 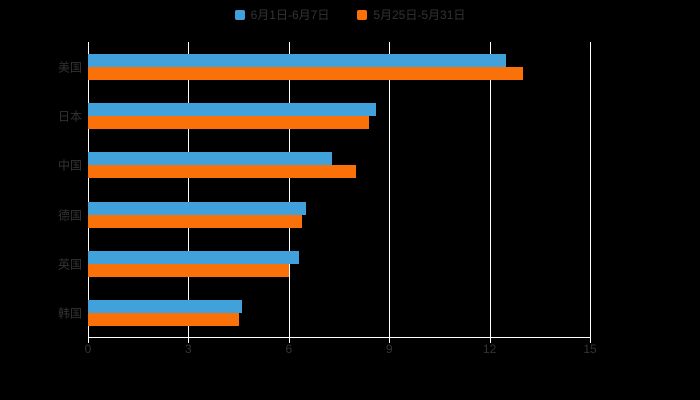 I want to click on x-axis-tick-label: 3, so click(x=188, y=349).